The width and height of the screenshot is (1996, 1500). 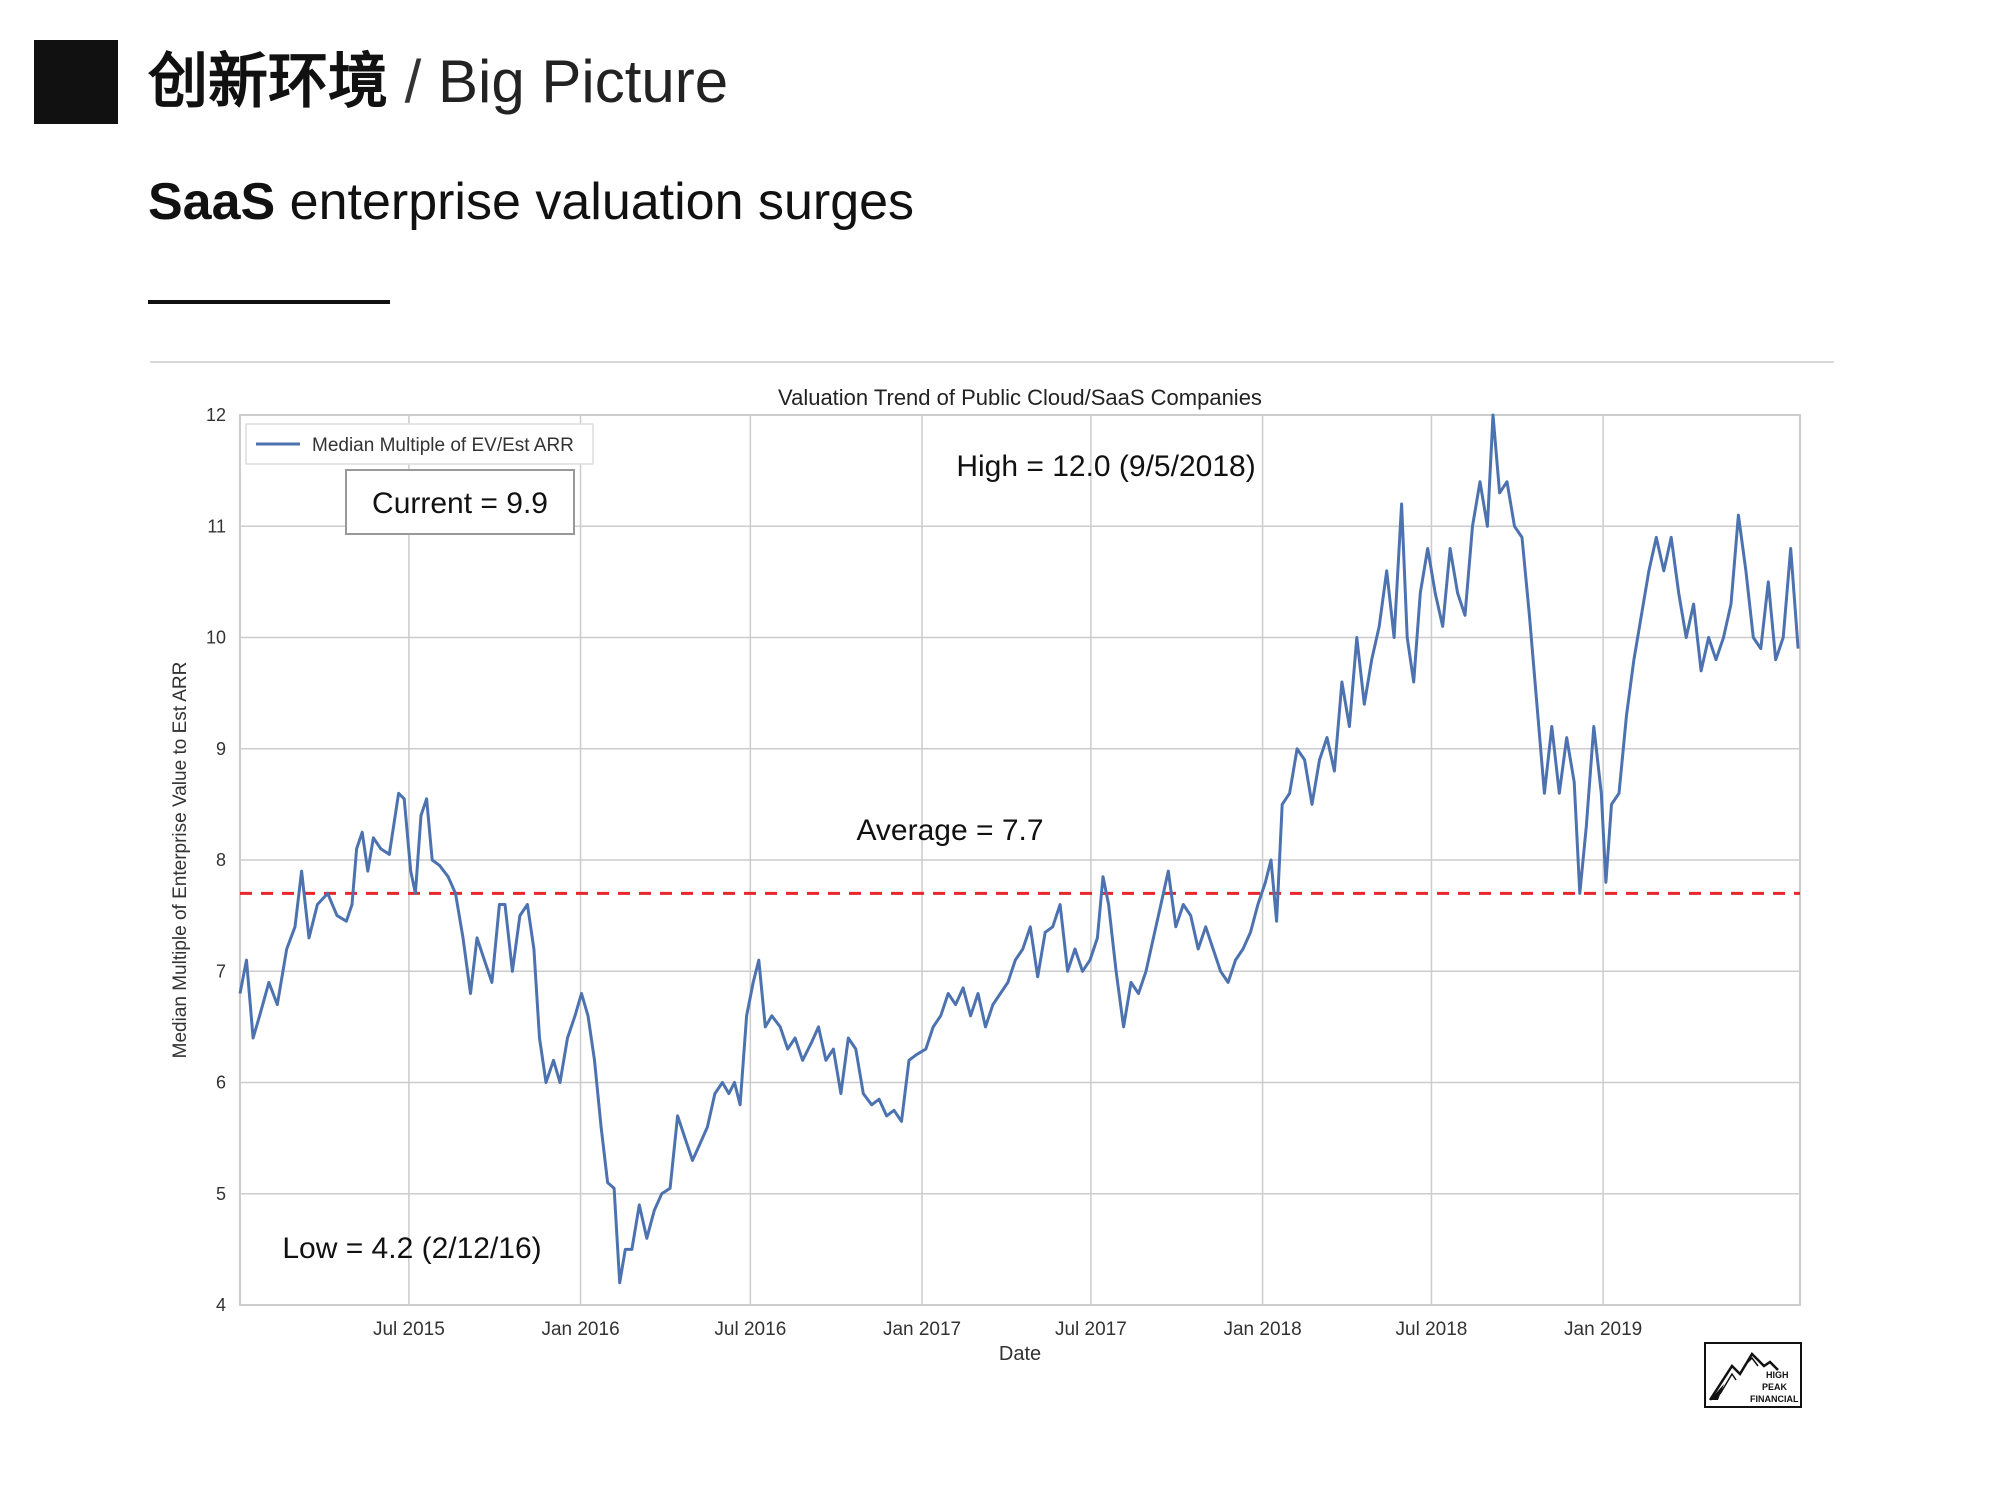 What do you see at coordinates (268, 82) in the screenshot?
I see `slide-title-chinese: 创新环境` at bounding box center [268, 82].